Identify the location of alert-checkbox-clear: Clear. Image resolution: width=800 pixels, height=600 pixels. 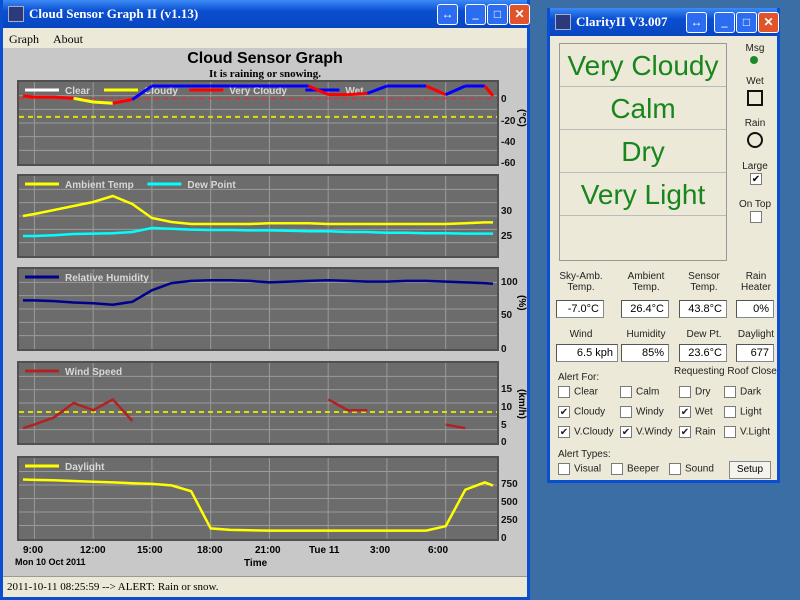
(578, 392).